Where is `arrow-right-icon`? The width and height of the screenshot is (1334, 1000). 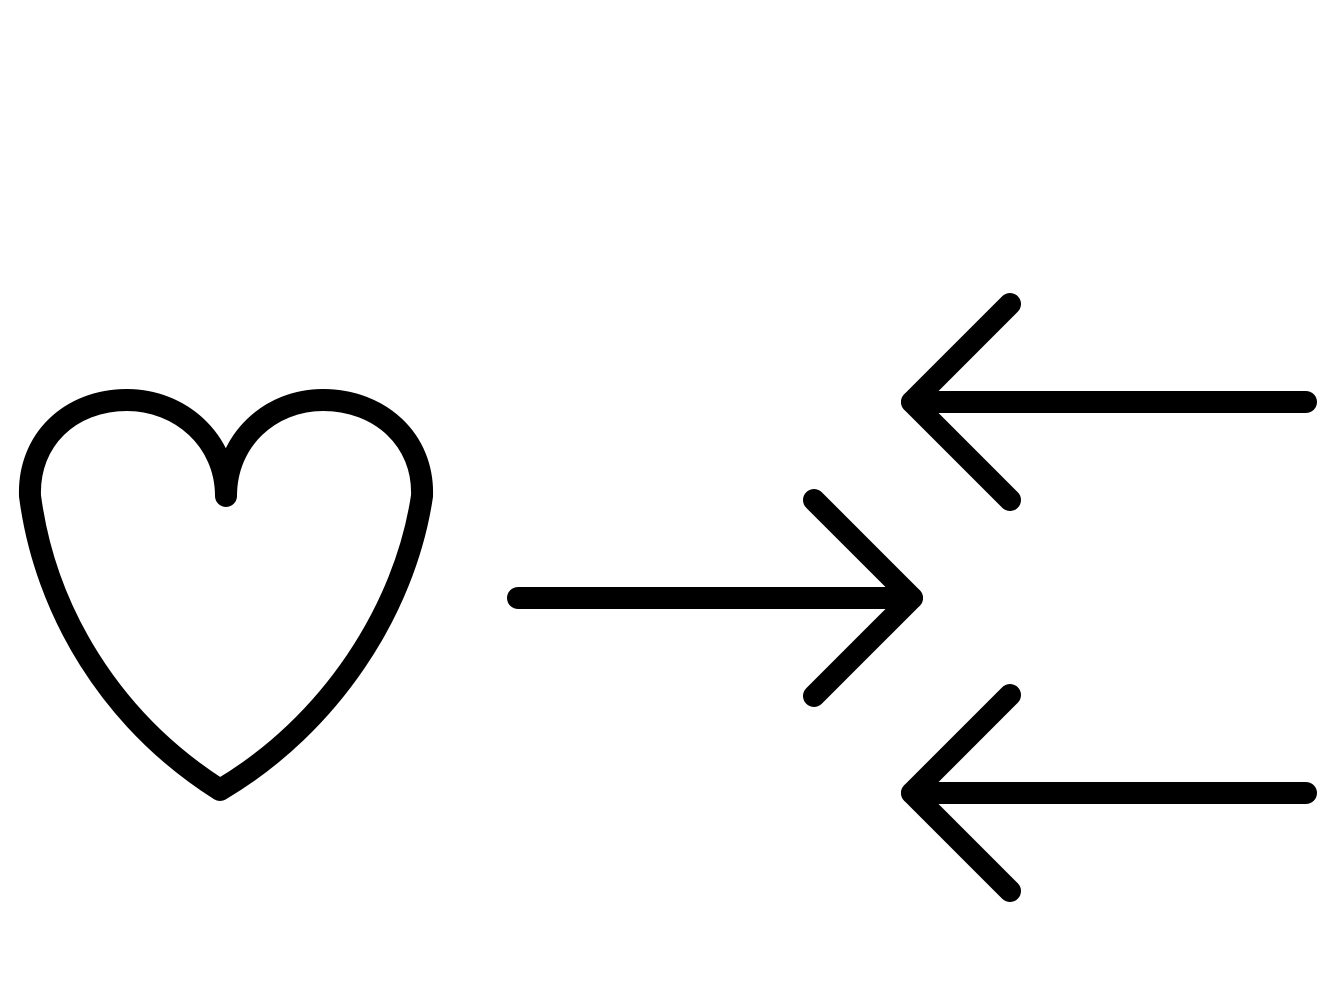 arrow-right-icon is located at coordinates (715, 598).